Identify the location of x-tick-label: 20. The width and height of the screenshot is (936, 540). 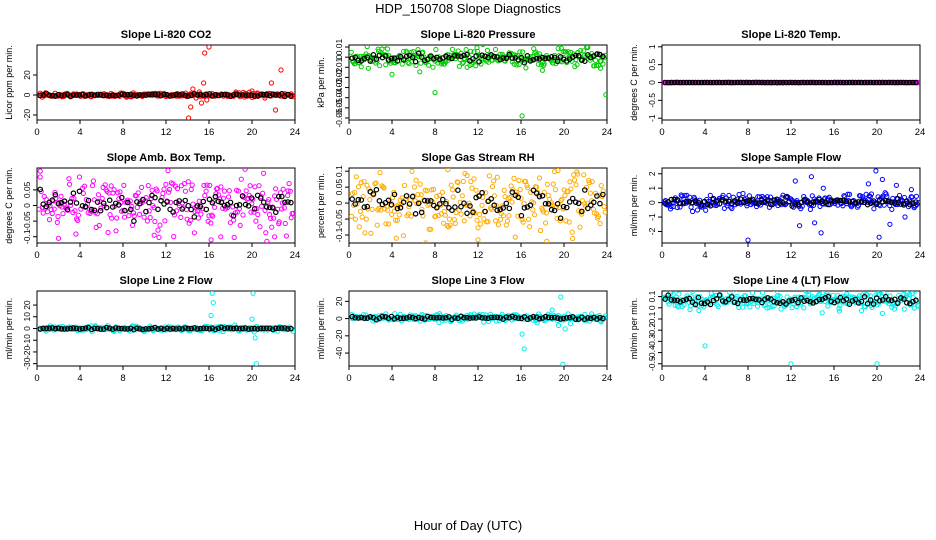
(252, 255).